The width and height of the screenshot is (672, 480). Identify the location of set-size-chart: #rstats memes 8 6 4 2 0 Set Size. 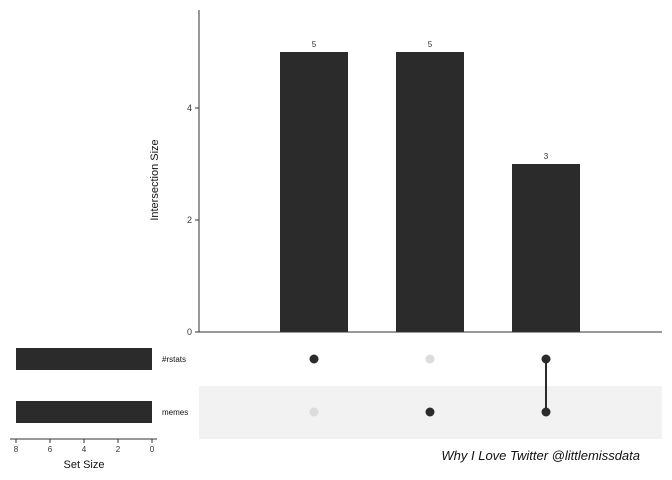
(99, 409).